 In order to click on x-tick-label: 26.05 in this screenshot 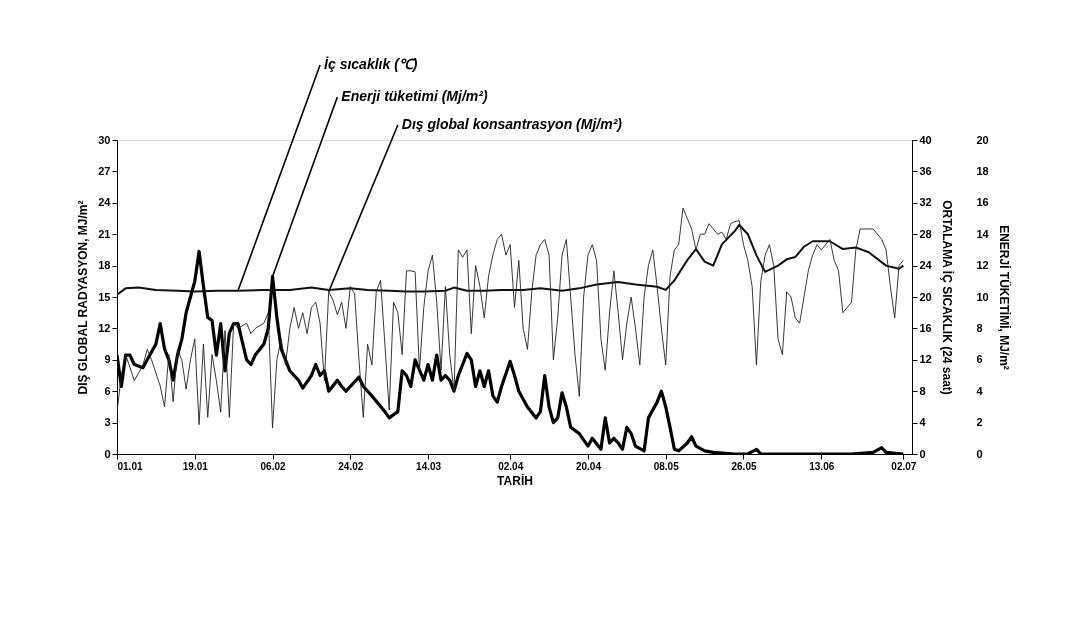, I will do `click(744, 466)`.